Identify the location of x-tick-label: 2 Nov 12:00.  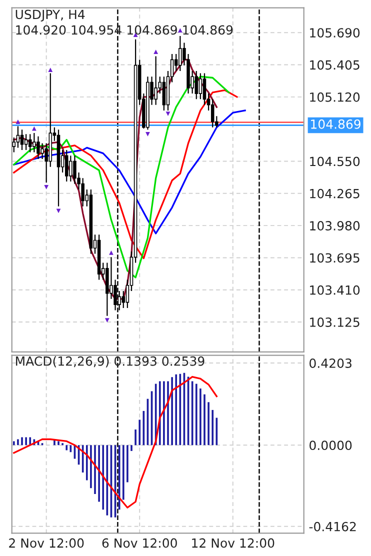
(46, 543).